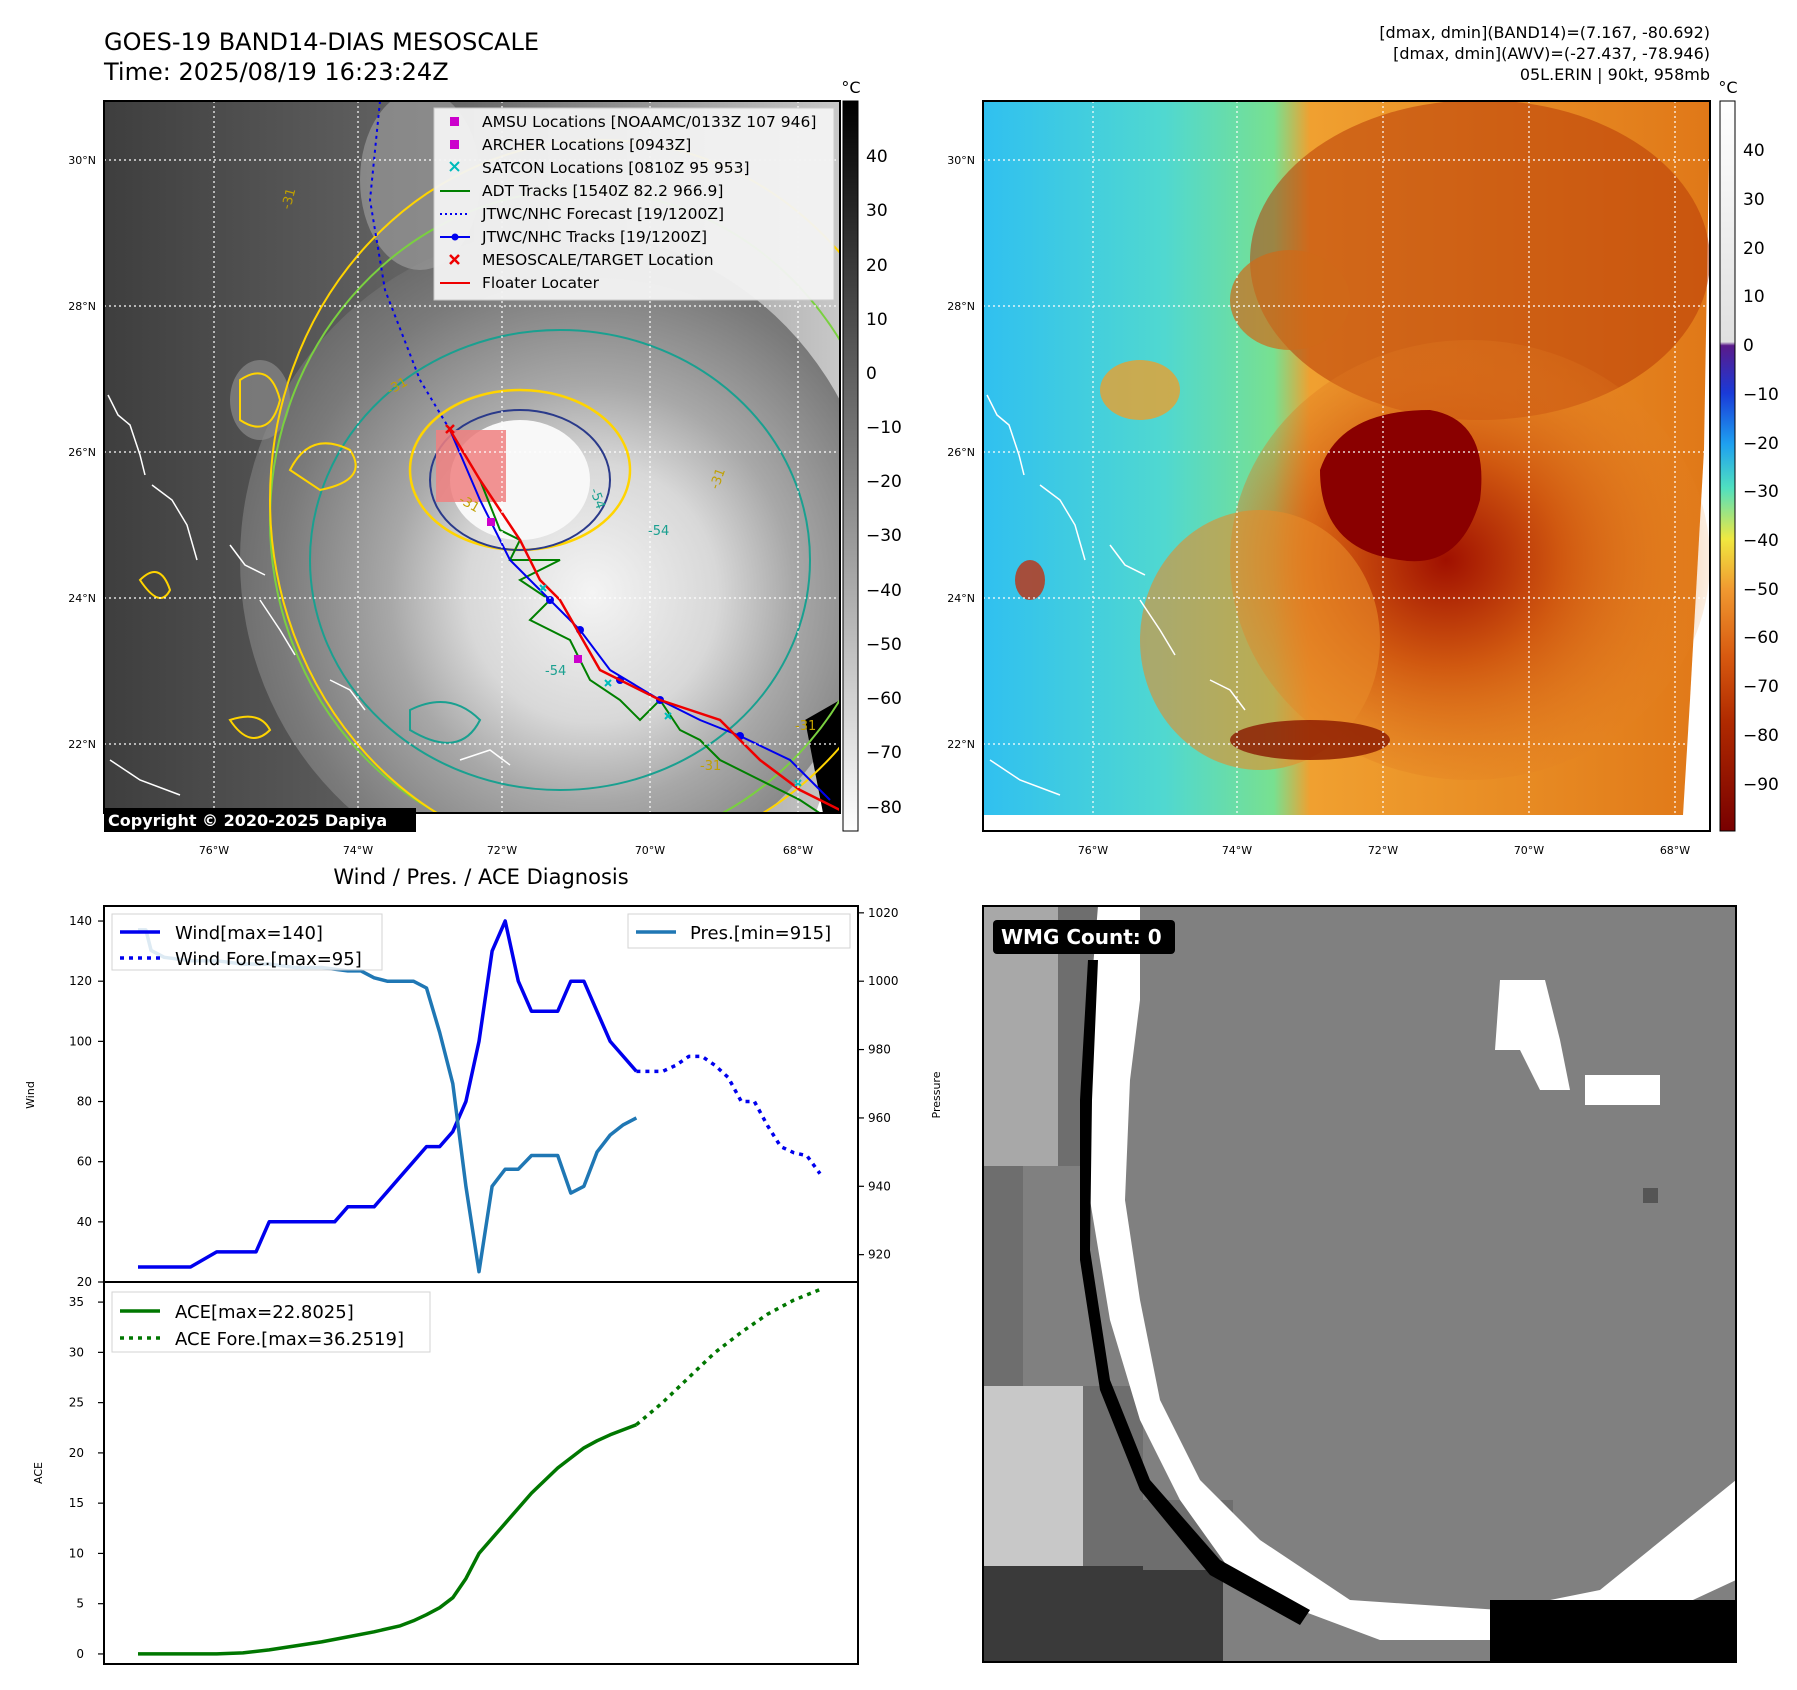 The width and height of the screenshot is (1797, 1690). What do you see at coordinates (309, 595) in the screenshot?
I see `coastlines` at bounding box center [309, 595].